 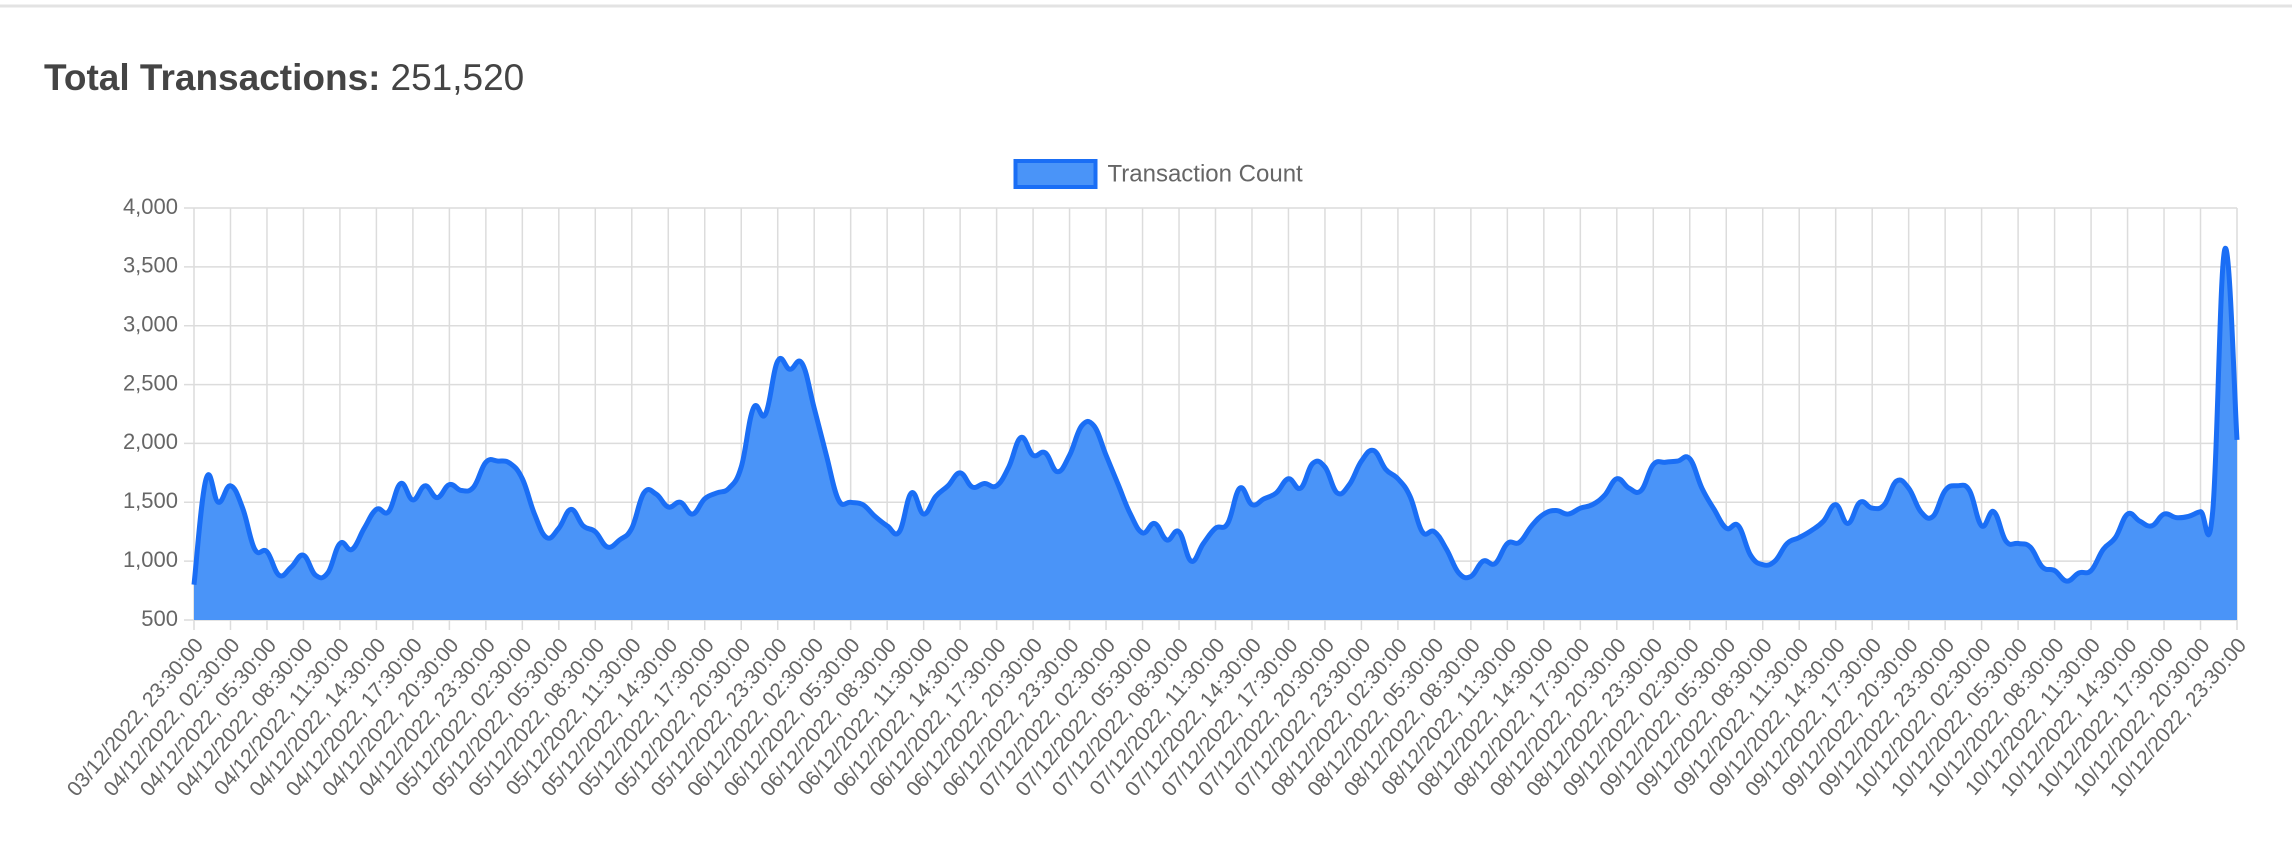 I want to click on title-label: Total Transactions:, so click(x=212, y=77).